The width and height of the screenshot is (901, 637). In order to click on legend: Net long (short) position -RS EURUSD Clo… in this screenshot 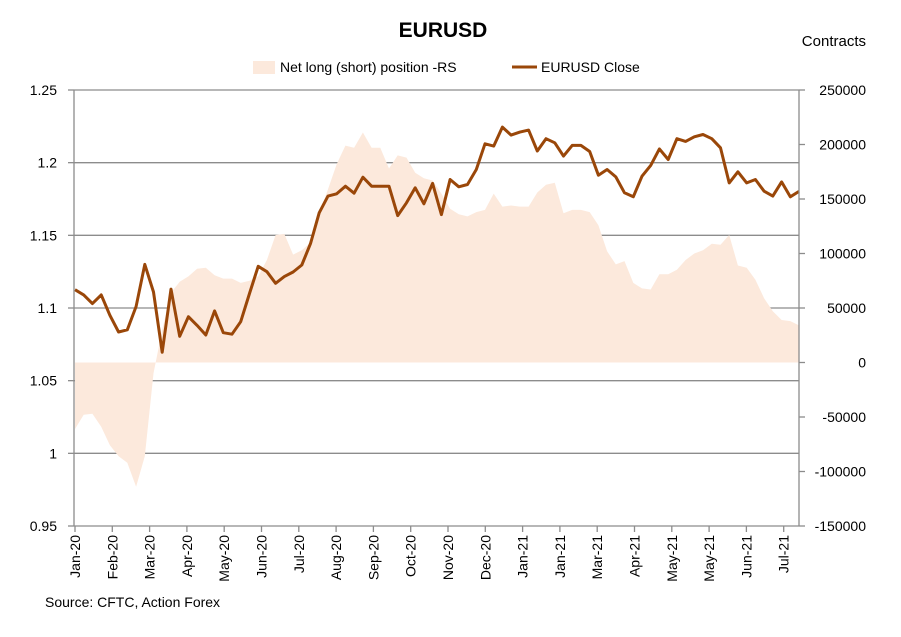, I will do `click(446, 67)`.